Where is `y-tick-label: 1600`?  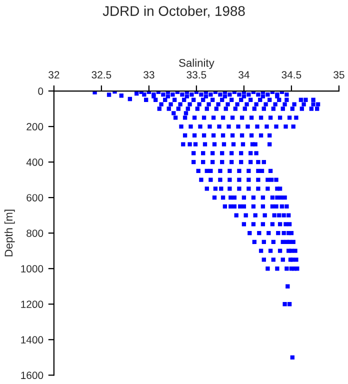 y-tick-label: 1600 is located at coordinates (32, 376).